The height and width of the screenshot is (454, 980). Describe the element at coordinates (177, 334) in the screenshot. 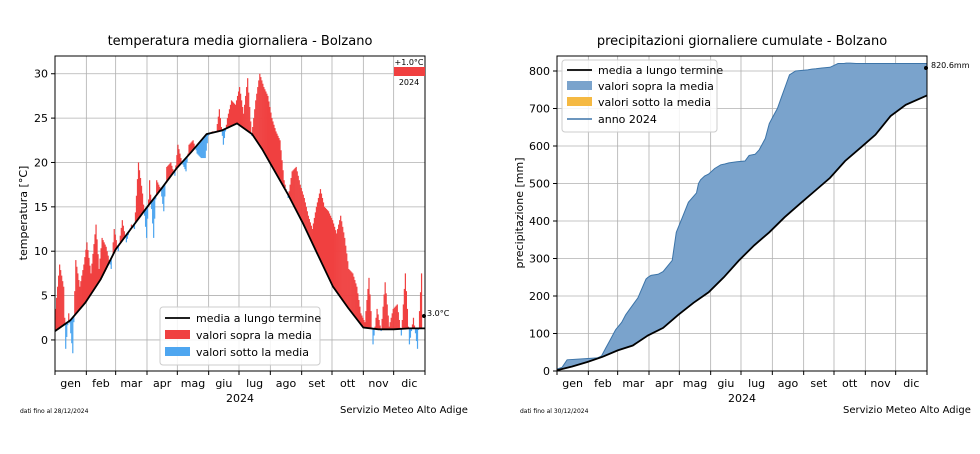

I see `legend-above-swatch` at that location.